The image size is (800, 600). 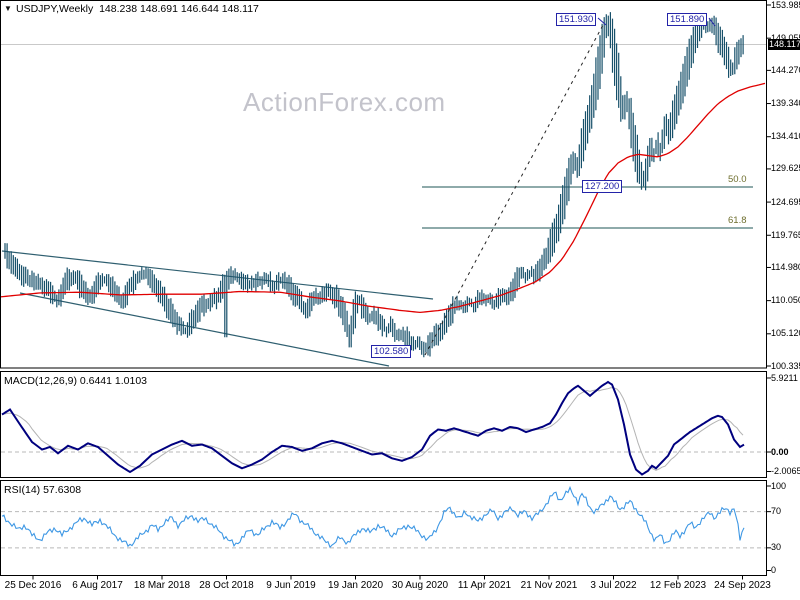 I want to click on symbol-dropdown-icon: ▼, so click(x=8, y=8).